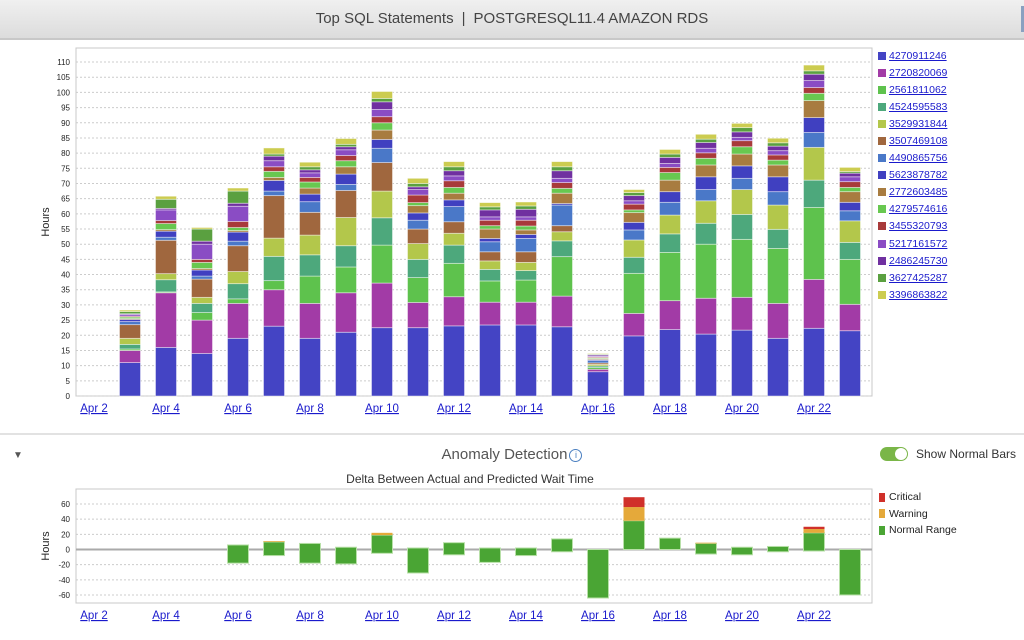 The width and height of the screenshot is (1024, 640). I want to click on legend-item: 2561811062, so click(912, 89).